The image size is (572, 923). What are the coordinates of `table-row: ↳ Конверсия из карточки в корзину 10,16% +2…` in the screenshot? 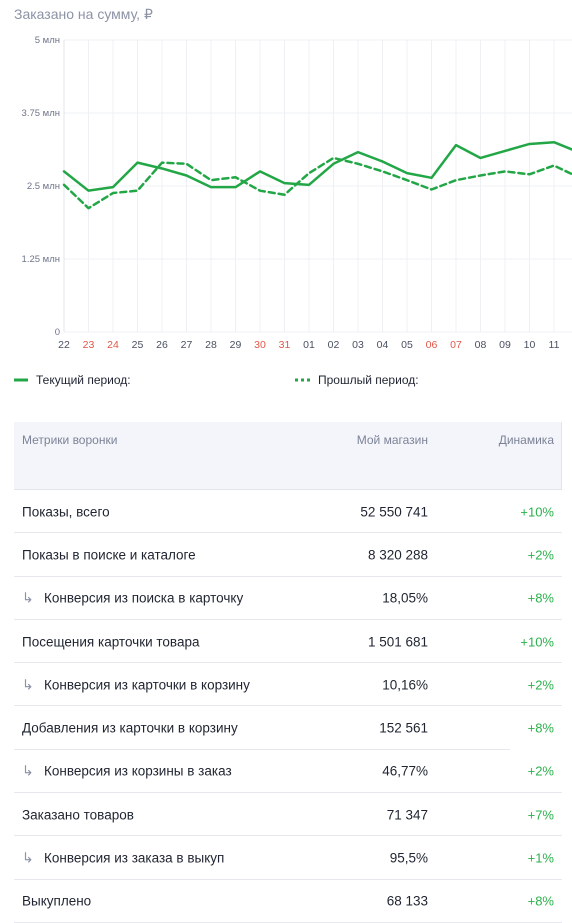 It's located at (288, 685).